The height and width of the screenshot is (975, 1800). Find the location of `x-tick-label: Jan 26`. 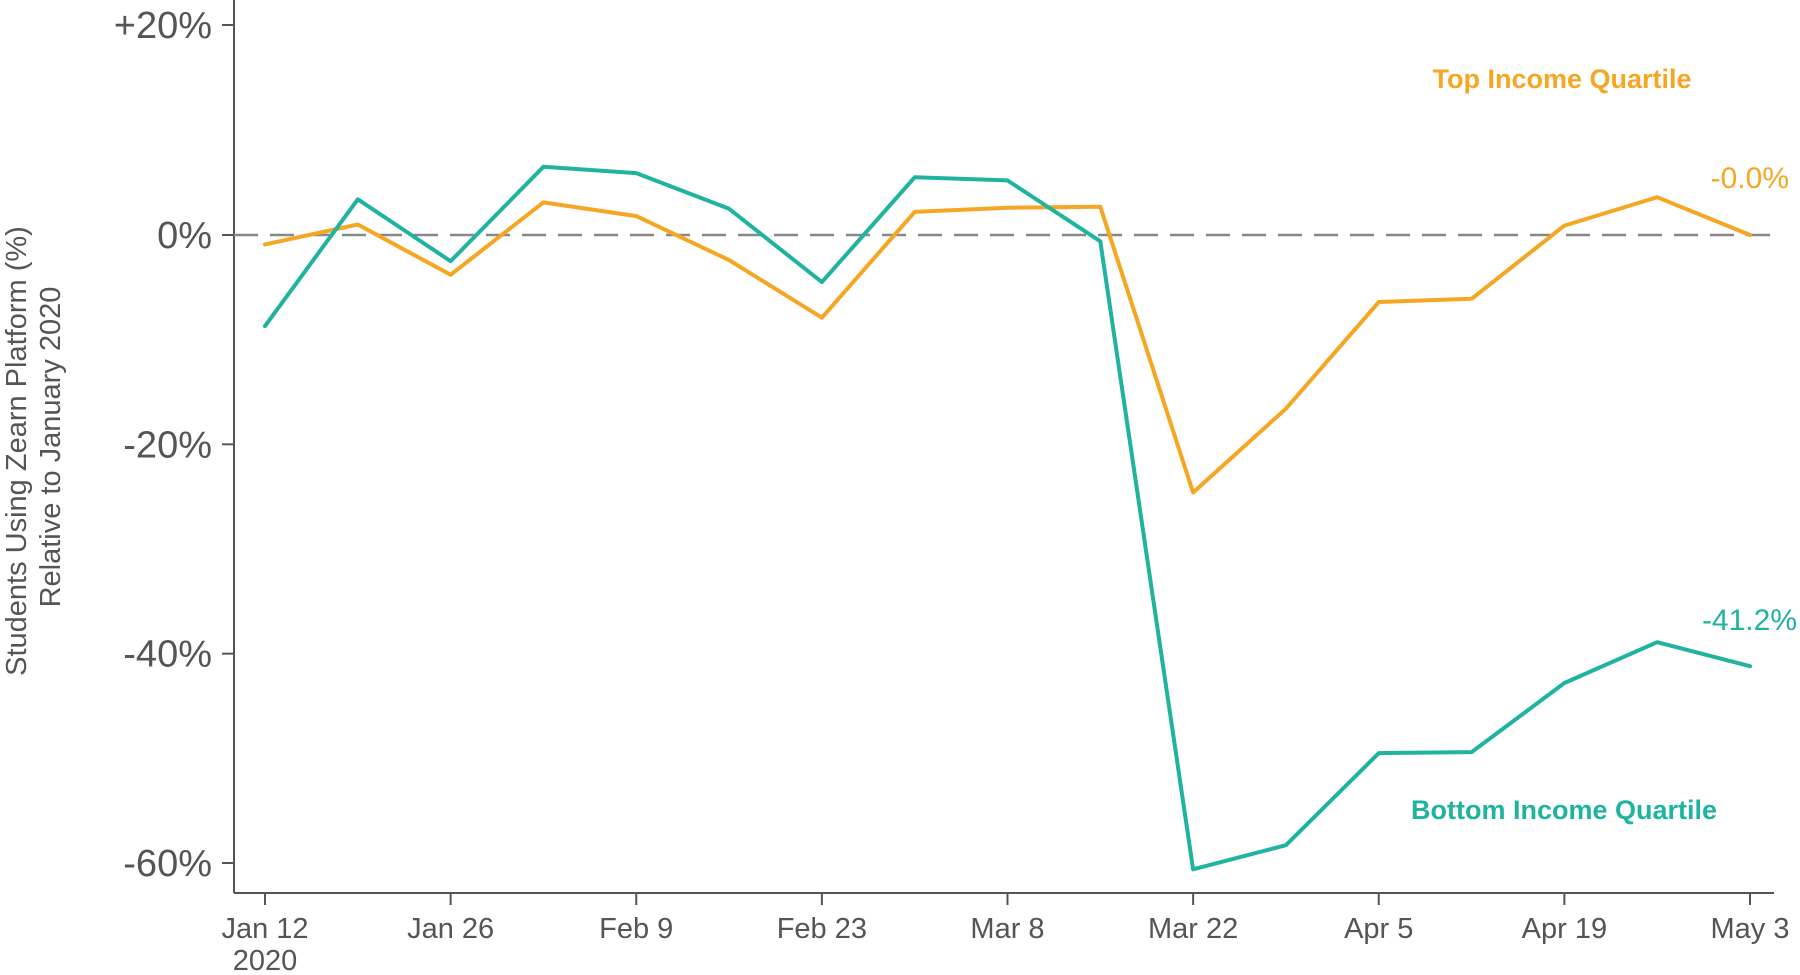

x-tick-label: Jan 26 is located at coordinates (450, 929).